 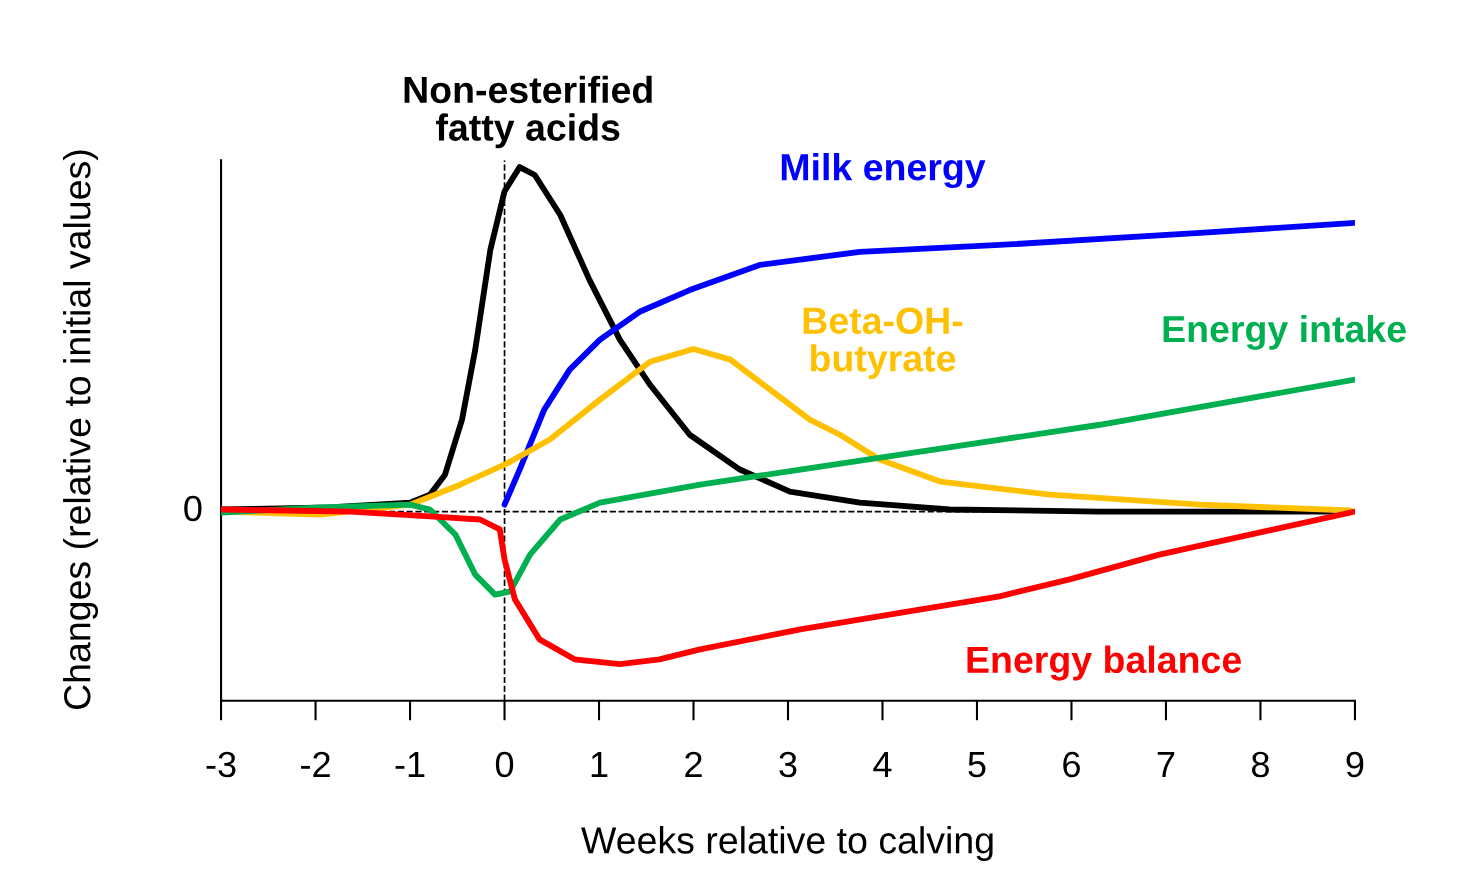 I want to click on series-label: Energy intake, so click(x=1284, y=332).